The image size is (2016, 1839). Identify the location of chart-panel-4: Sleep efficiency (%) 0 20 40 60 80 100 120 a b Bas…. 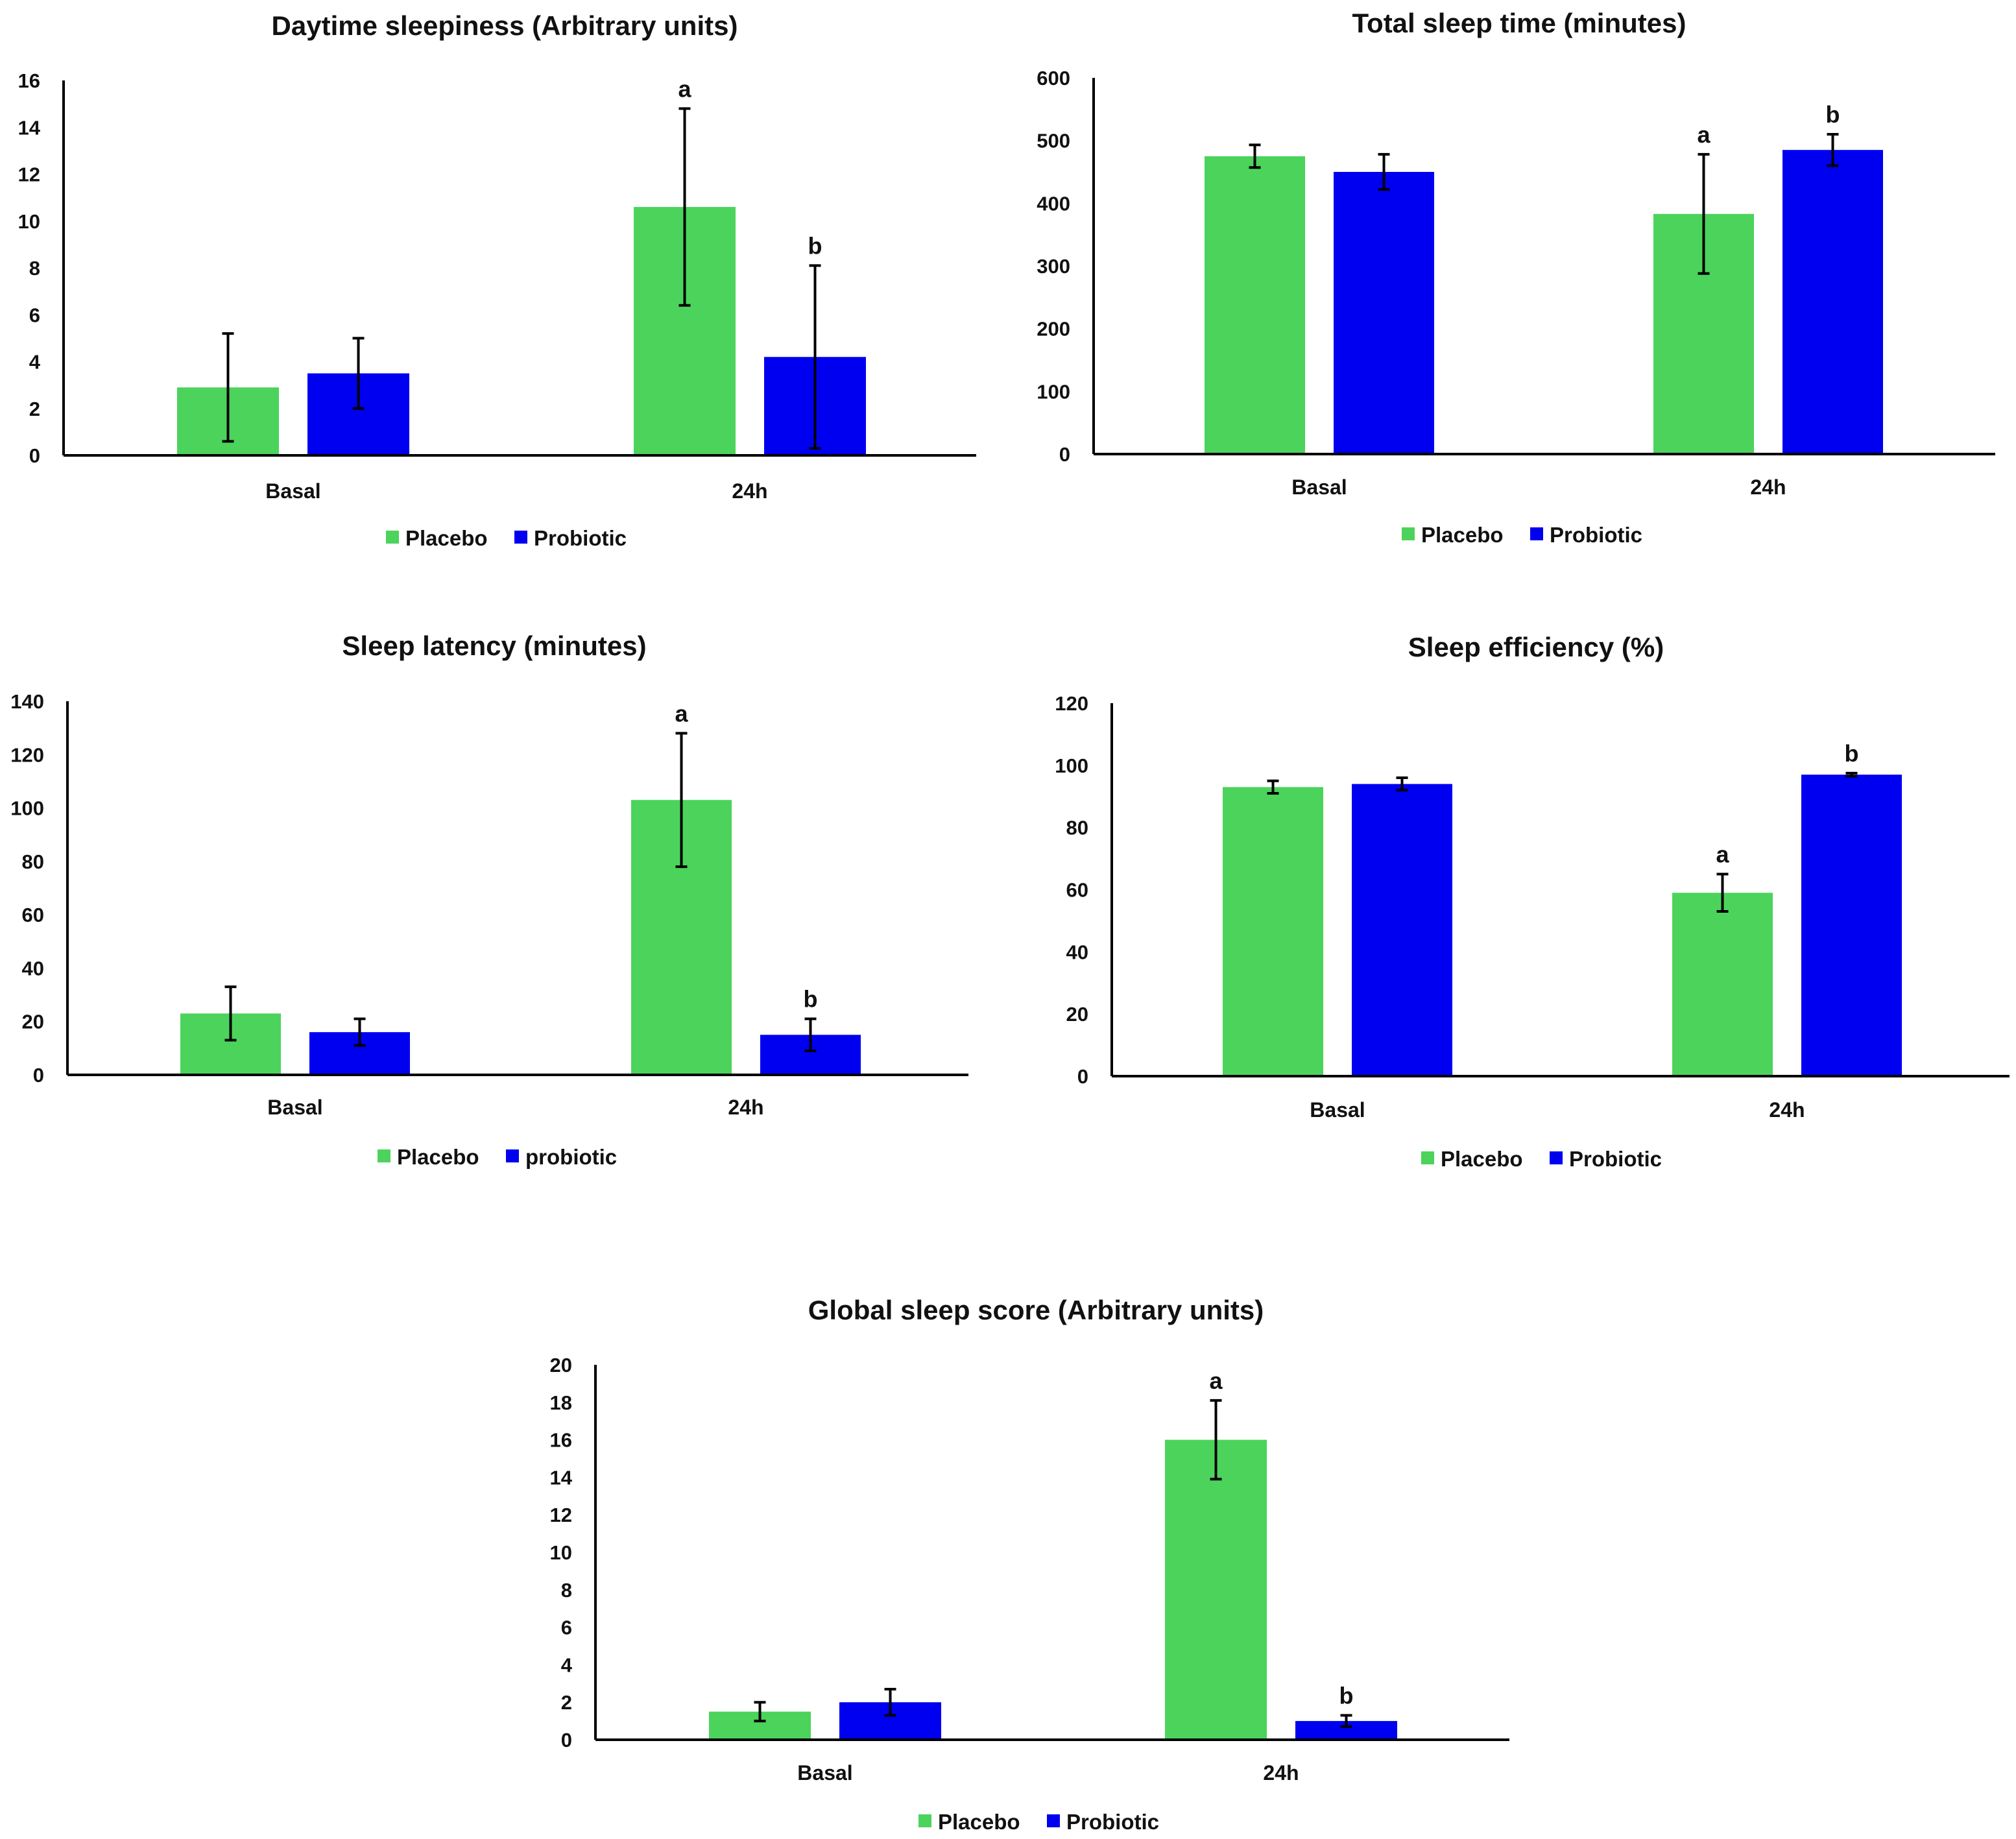
(1533, 901).